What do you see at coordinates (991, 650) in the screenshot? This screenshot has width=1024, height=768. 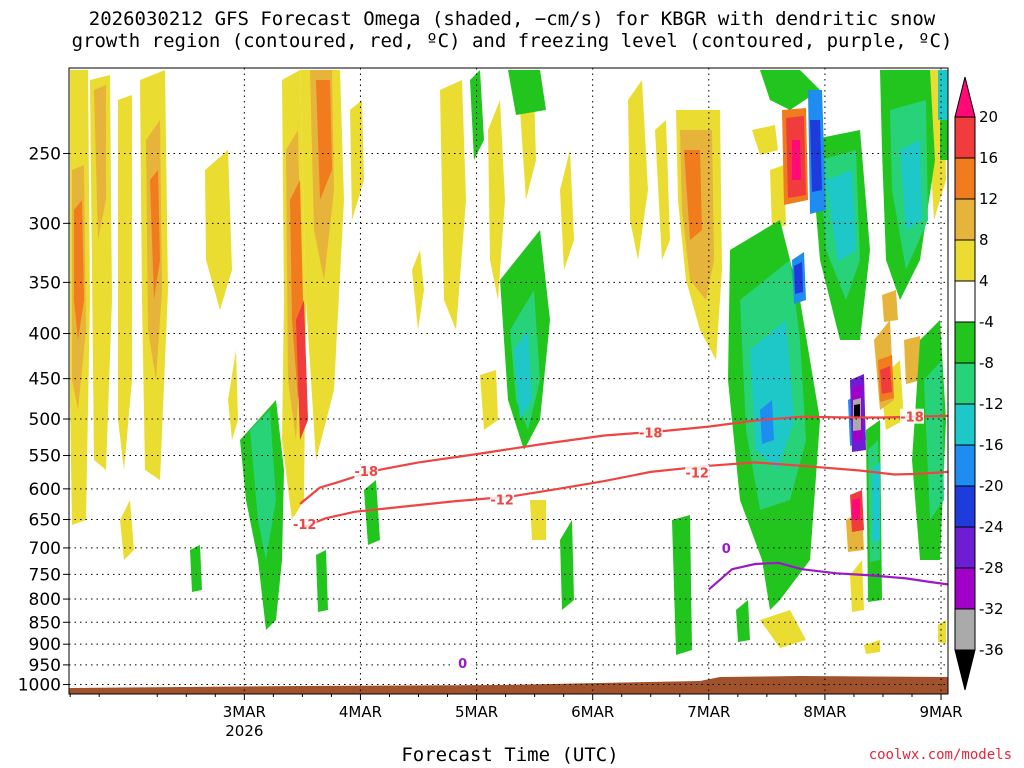 I see `colorbar-label: -36` at bounding box center [991, 650].